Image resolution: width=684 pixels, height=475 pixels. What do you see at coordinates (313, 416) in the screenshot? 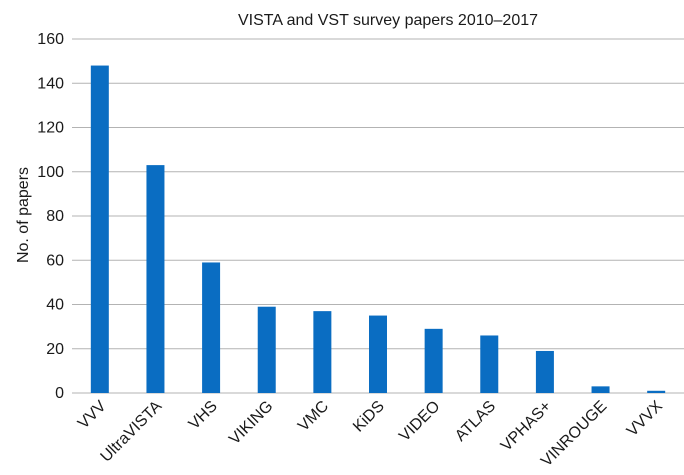
I see `x-tick-label: VMC` at bounding box center [313, 416].